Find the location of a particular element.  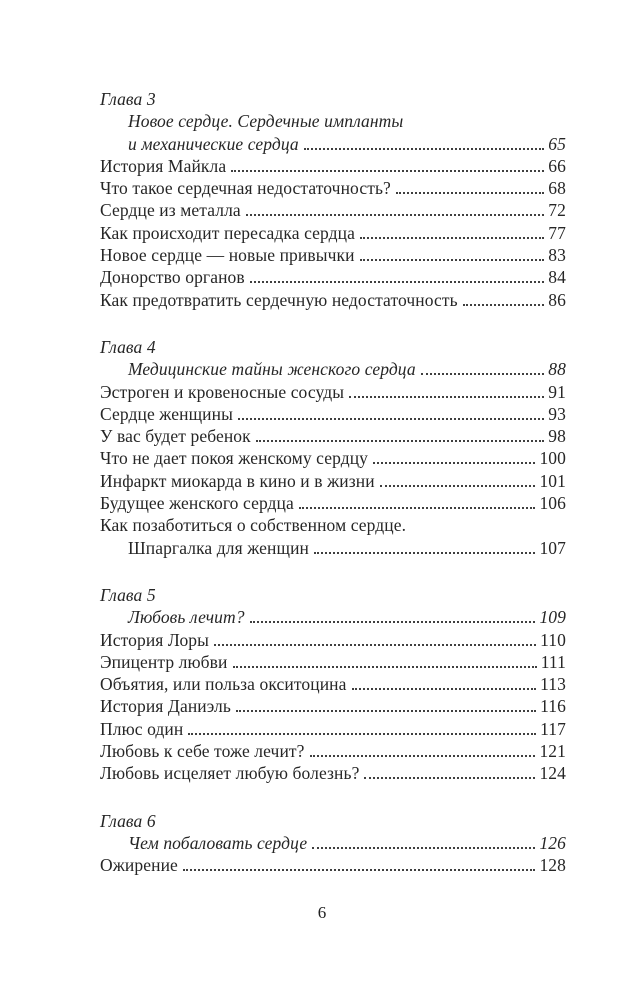

entry-page-number: 116 is located at coordinates (553, 706).